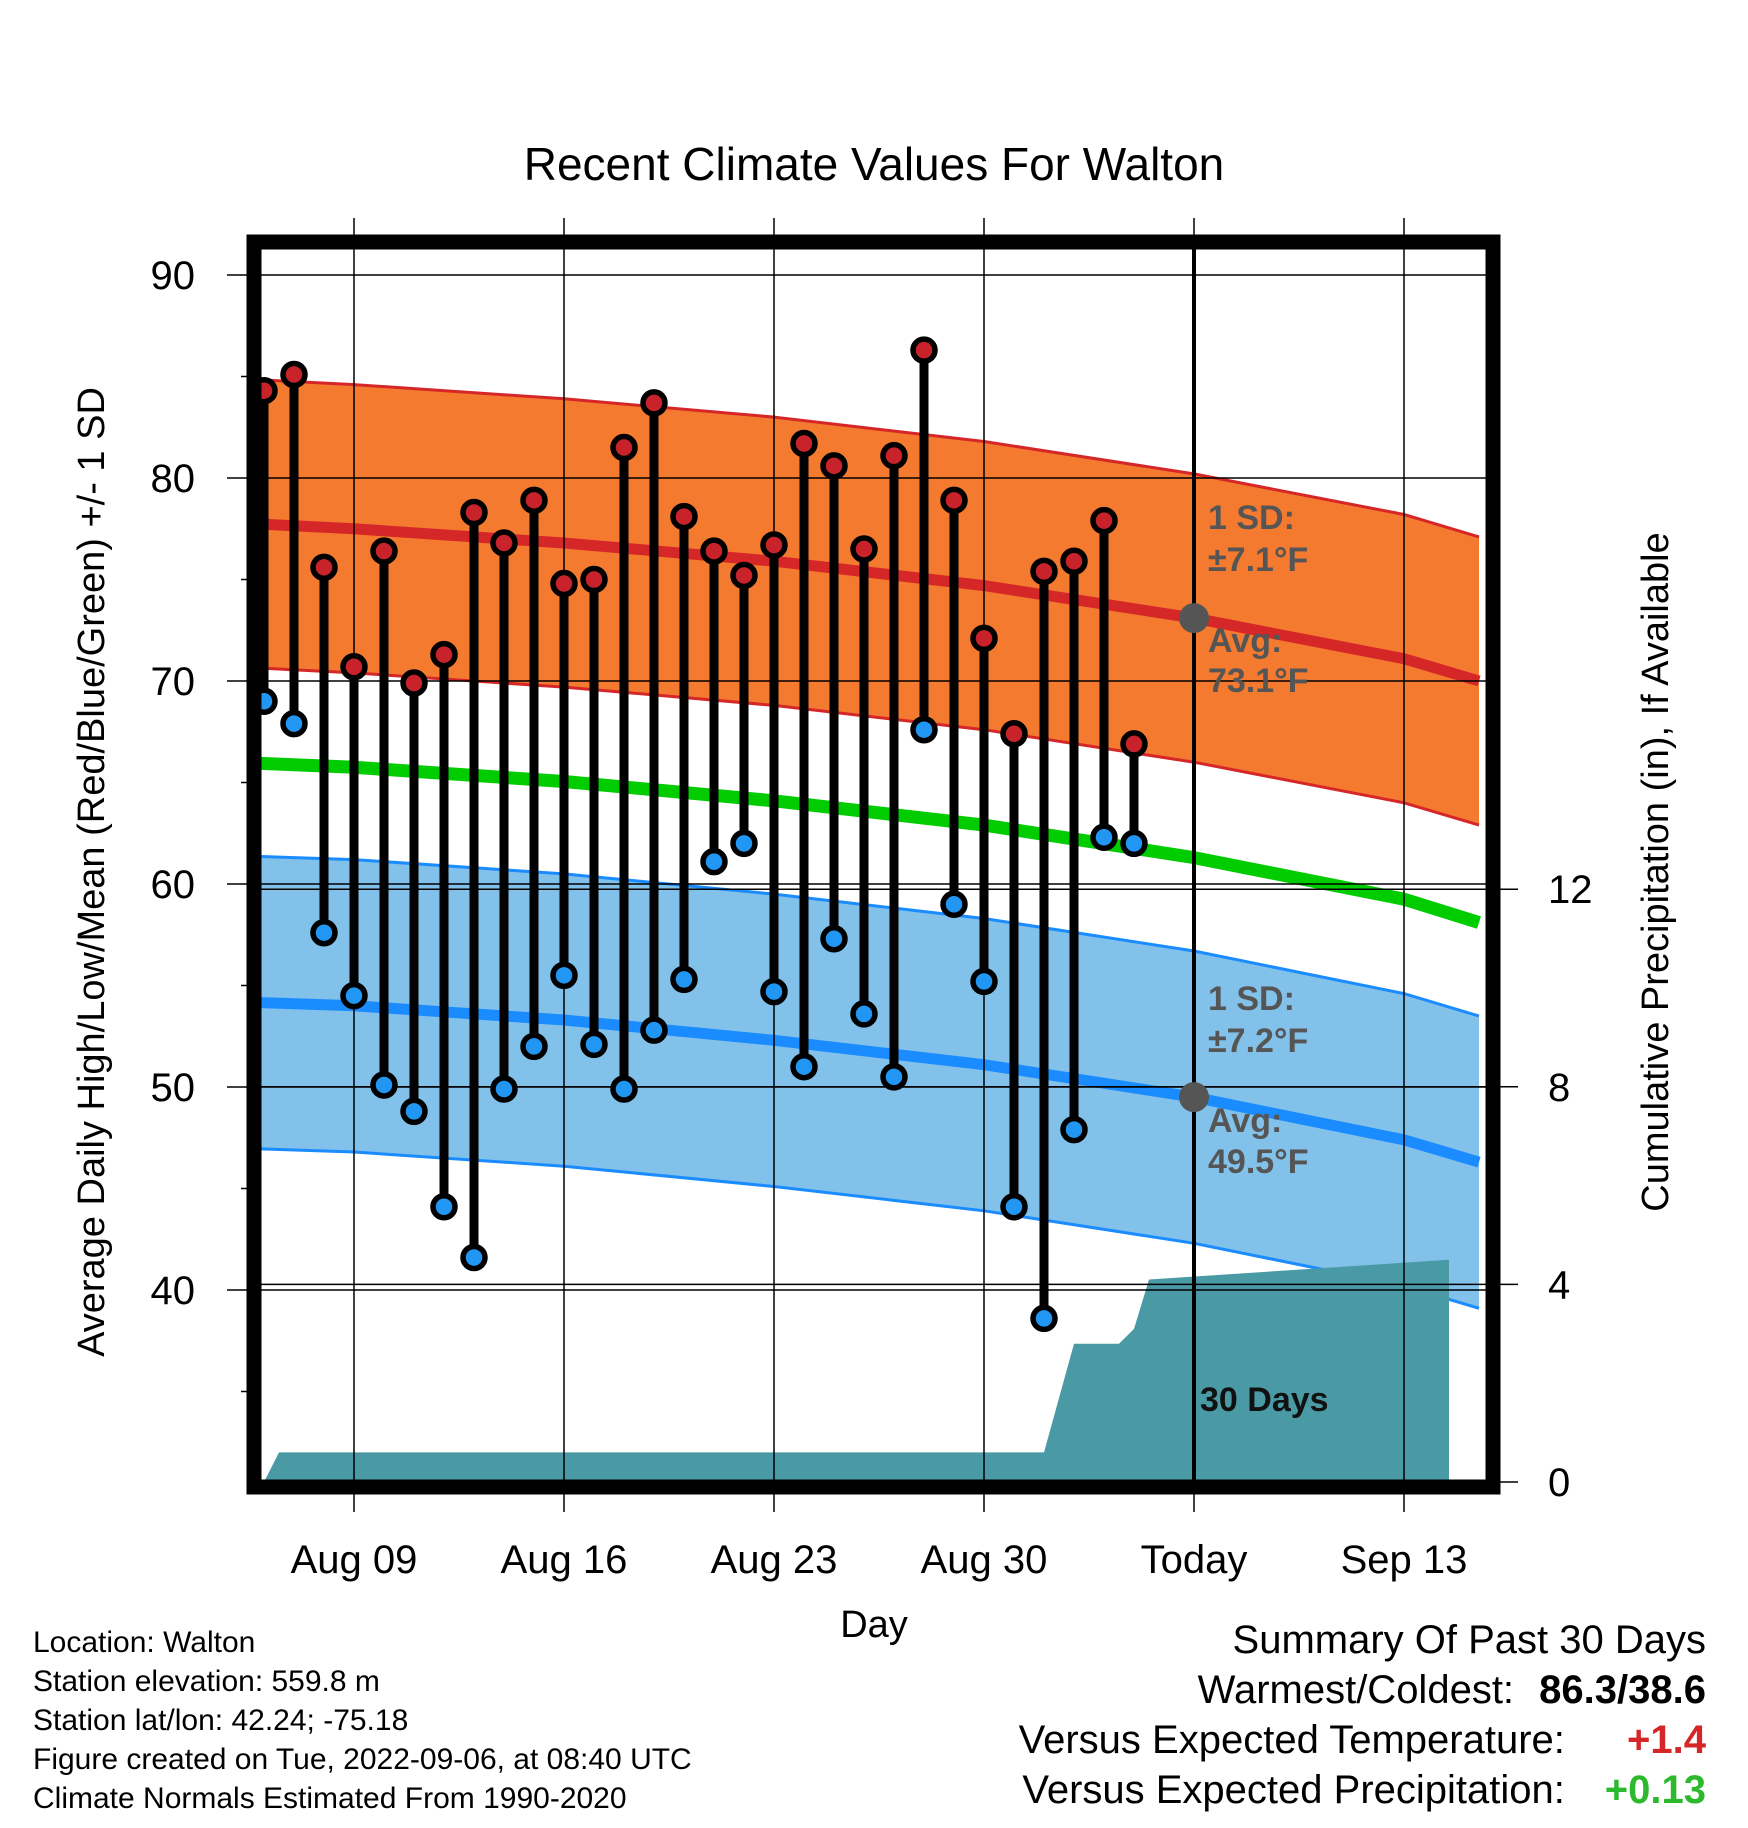 The width and height of the screenshot is (1748, 1828). I want to click on x-tick-label: Sep 13, so click(1404, 1560).